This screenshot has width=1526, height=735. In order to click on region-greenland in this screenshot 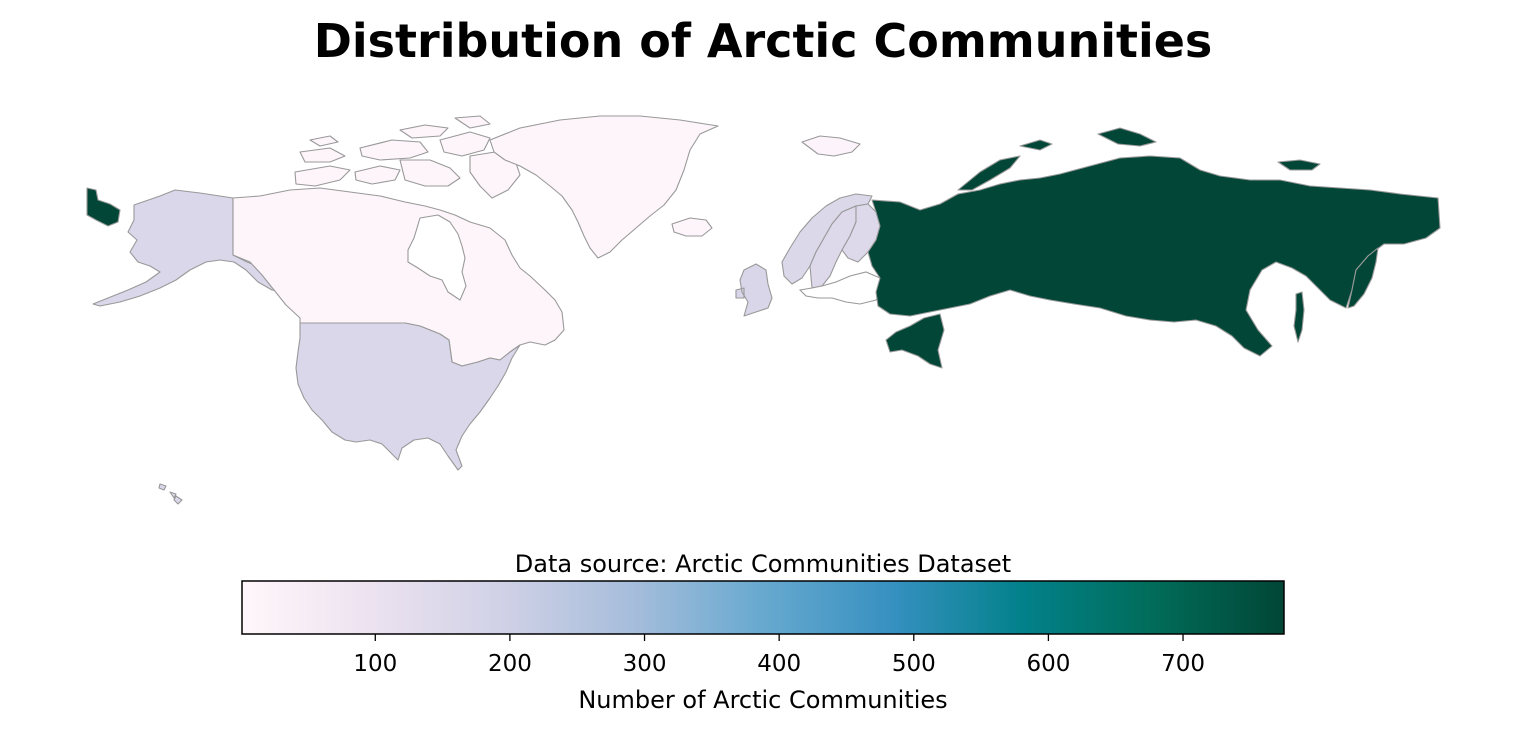, I will do `click(604, 187)`.